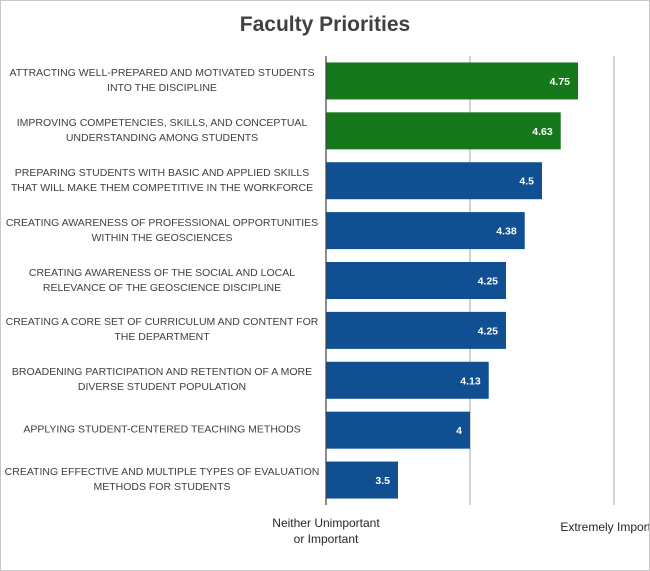 The width and height of the screenshot is (650, 571). What do you see at coordinates (526, 182) in the screenshot?
I see `value-label: 4.5` at bounding box center [526, 182].